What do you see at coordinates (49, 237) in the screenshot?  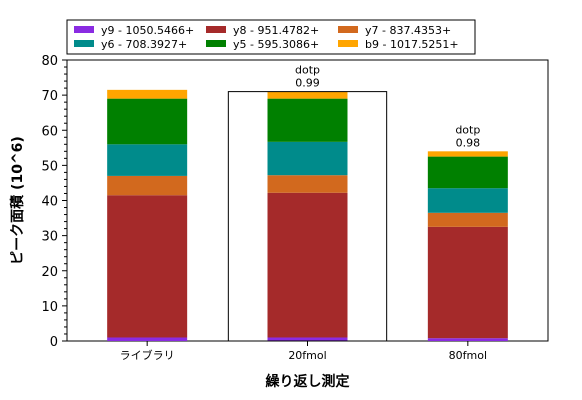 I see `y-tick-label: 30` at bounding box center [49, 237].